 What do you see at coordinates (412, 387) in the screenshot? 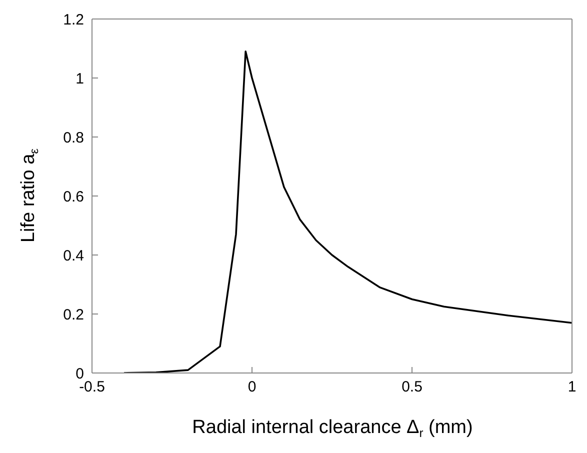
I see `x-tick-label: 0.5` at bounding box center [412, 387].